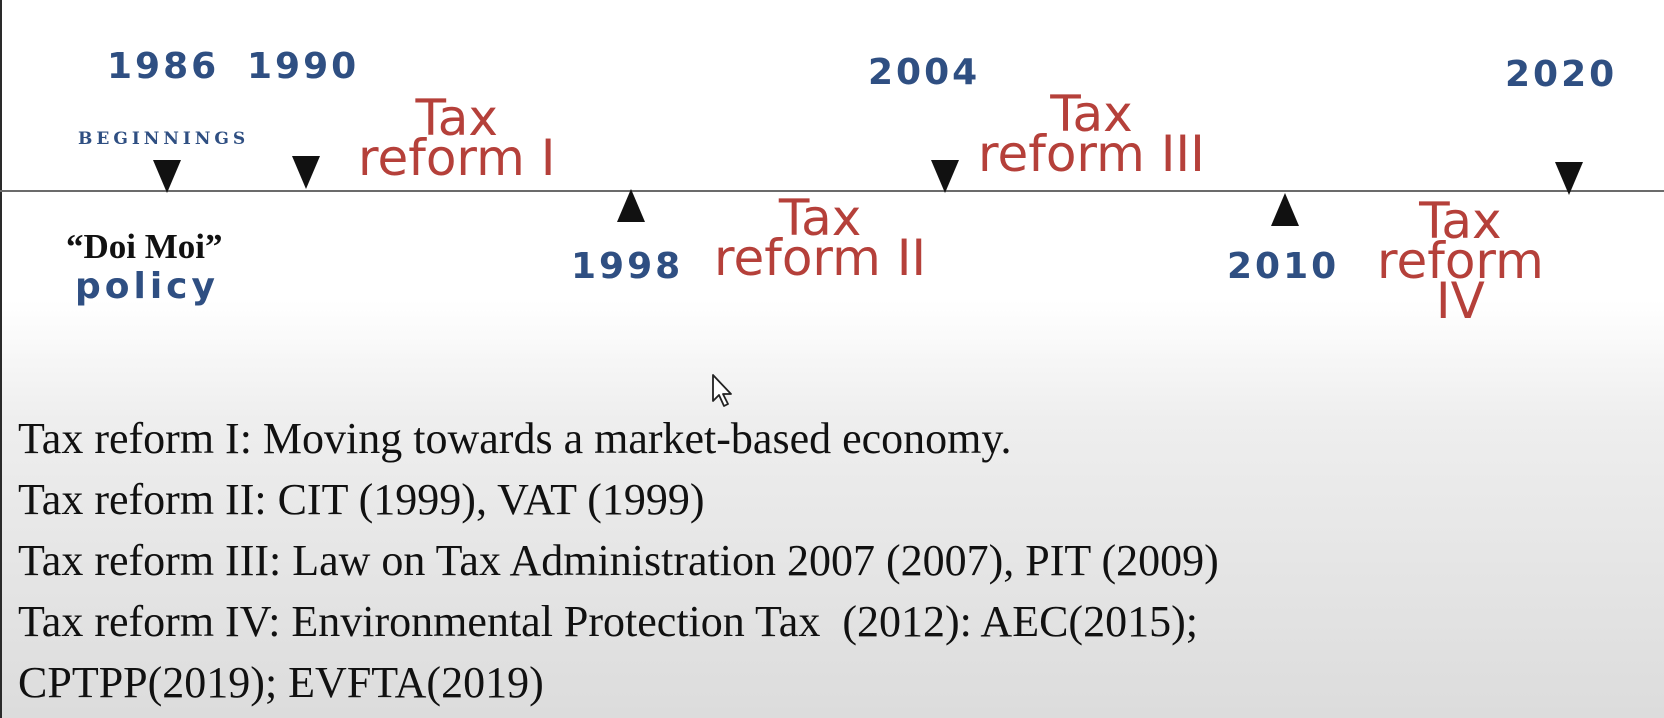  What do you see at coordinates (164, 139) in the screenshot?
I see `beginnings-label: BEGINNINGS` at bounding box center [164, 139].